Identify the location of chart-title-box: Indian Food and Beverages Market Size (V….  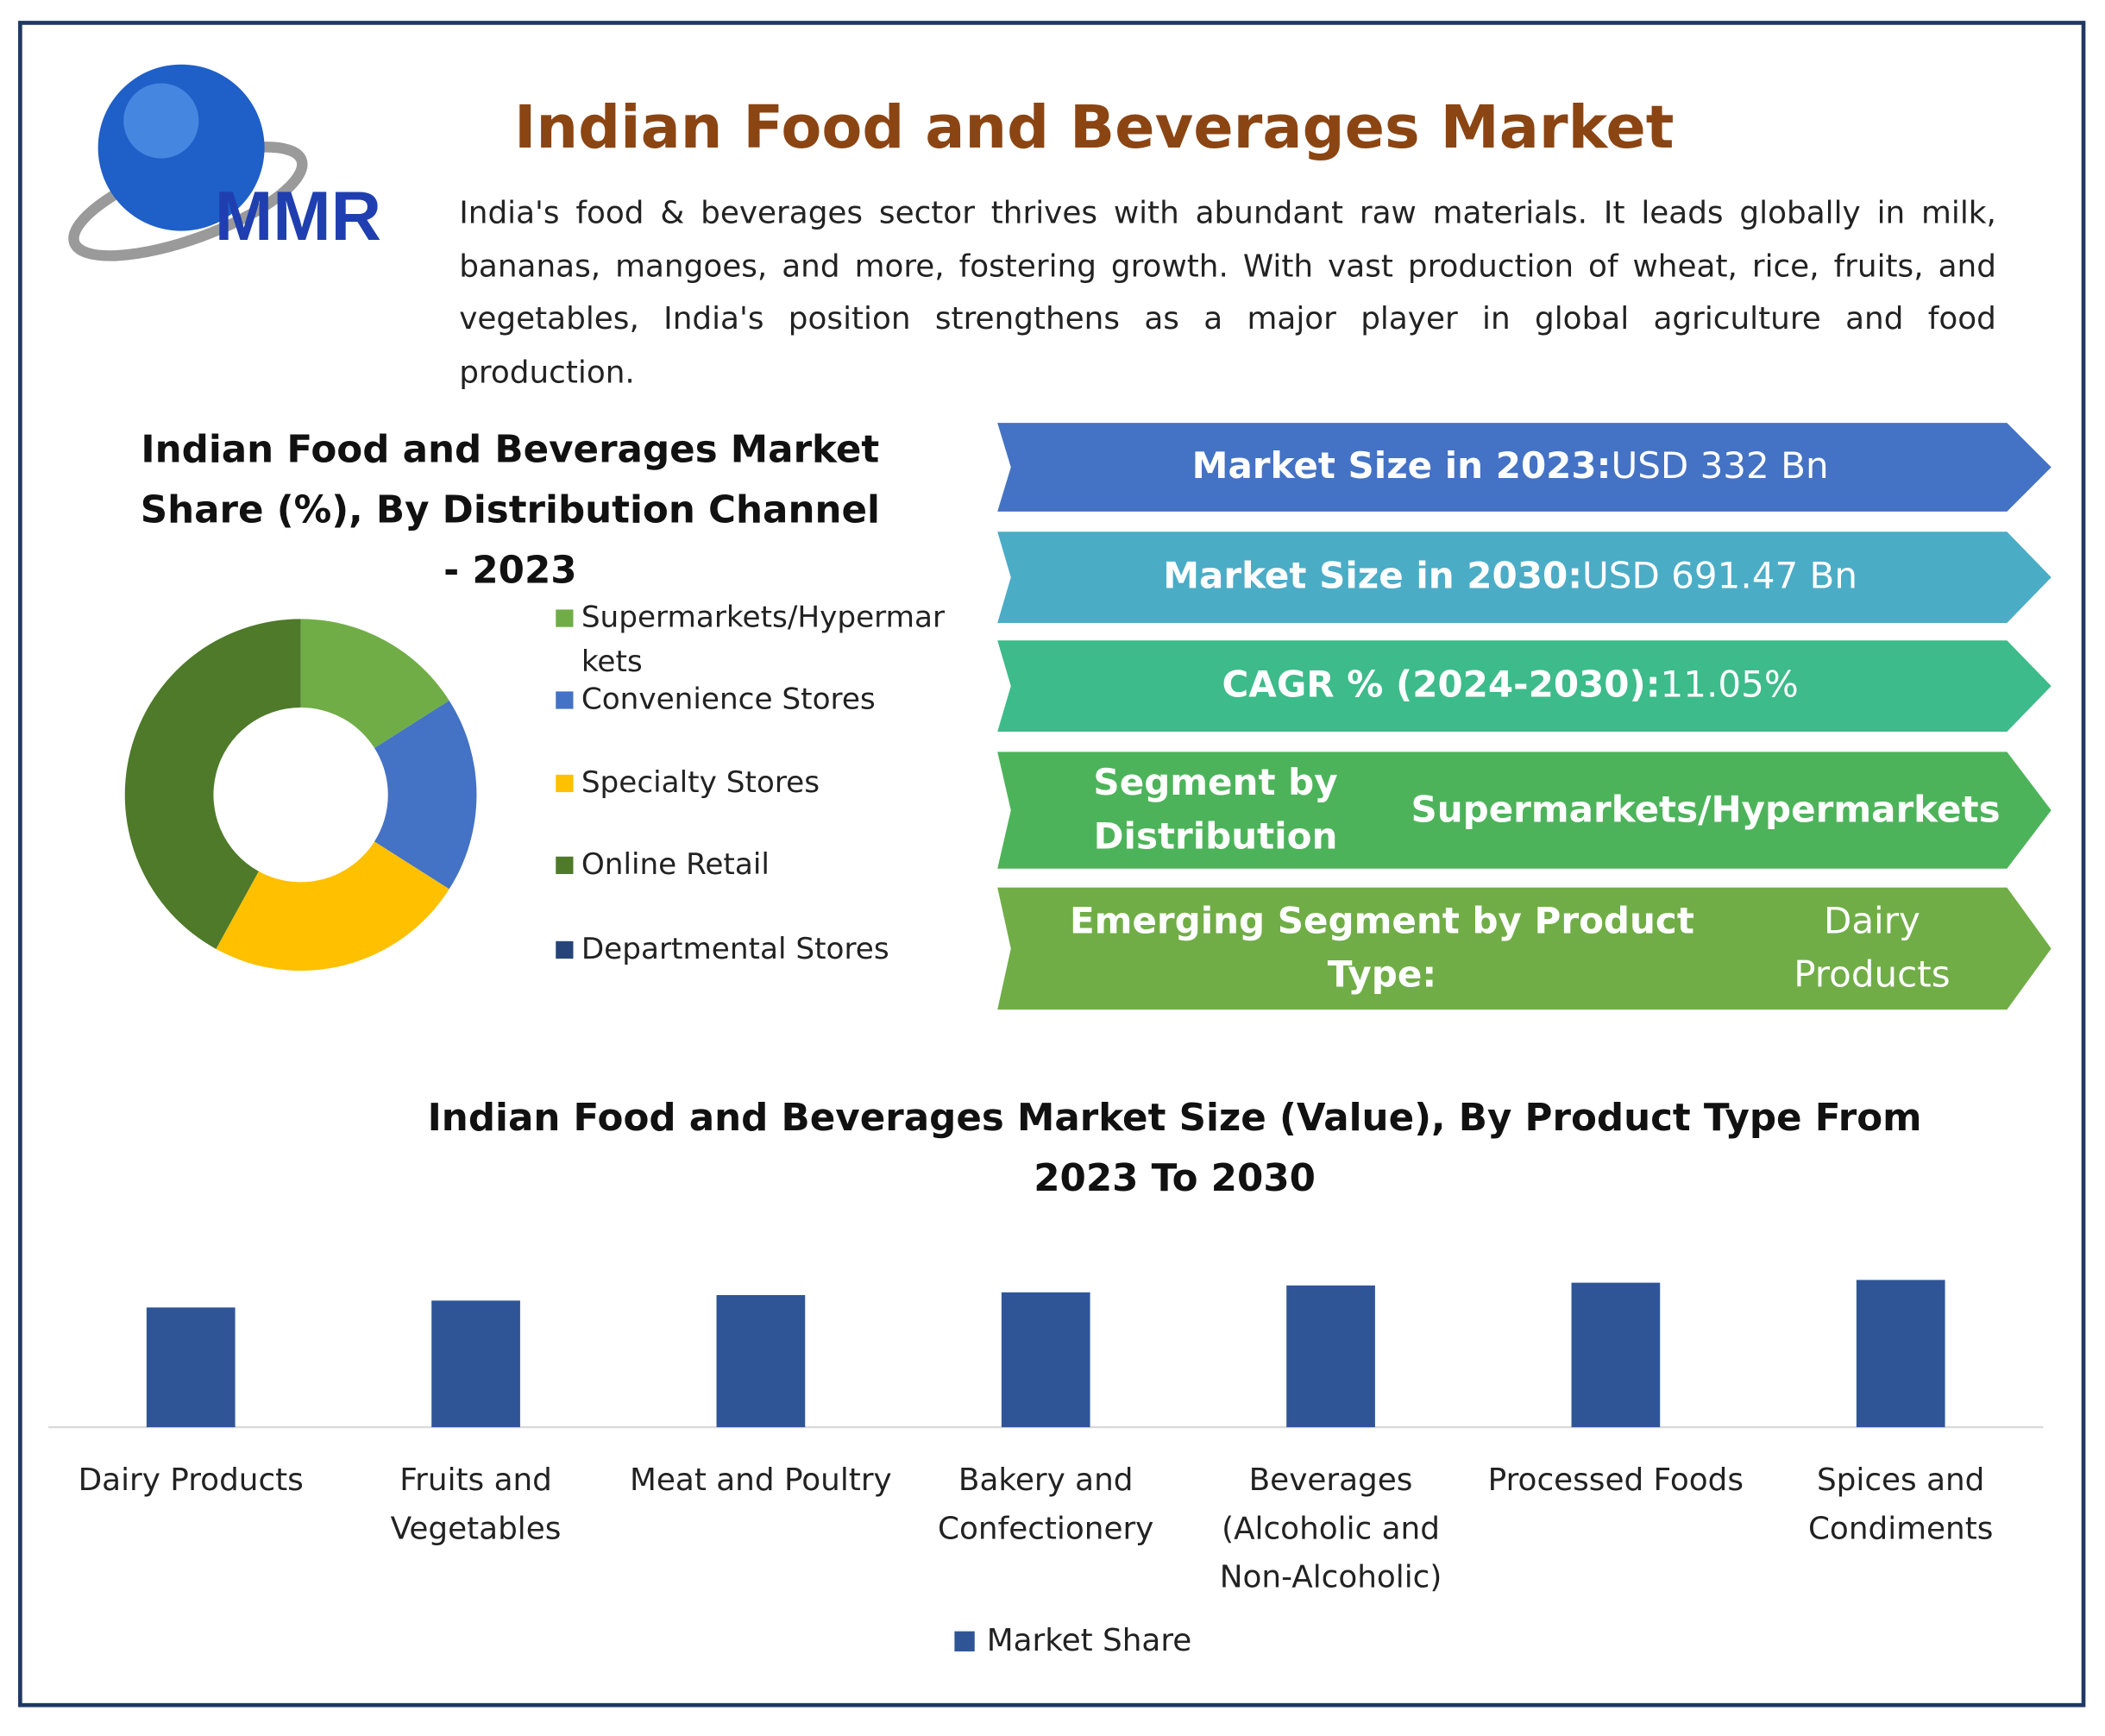
(1175, 1147).